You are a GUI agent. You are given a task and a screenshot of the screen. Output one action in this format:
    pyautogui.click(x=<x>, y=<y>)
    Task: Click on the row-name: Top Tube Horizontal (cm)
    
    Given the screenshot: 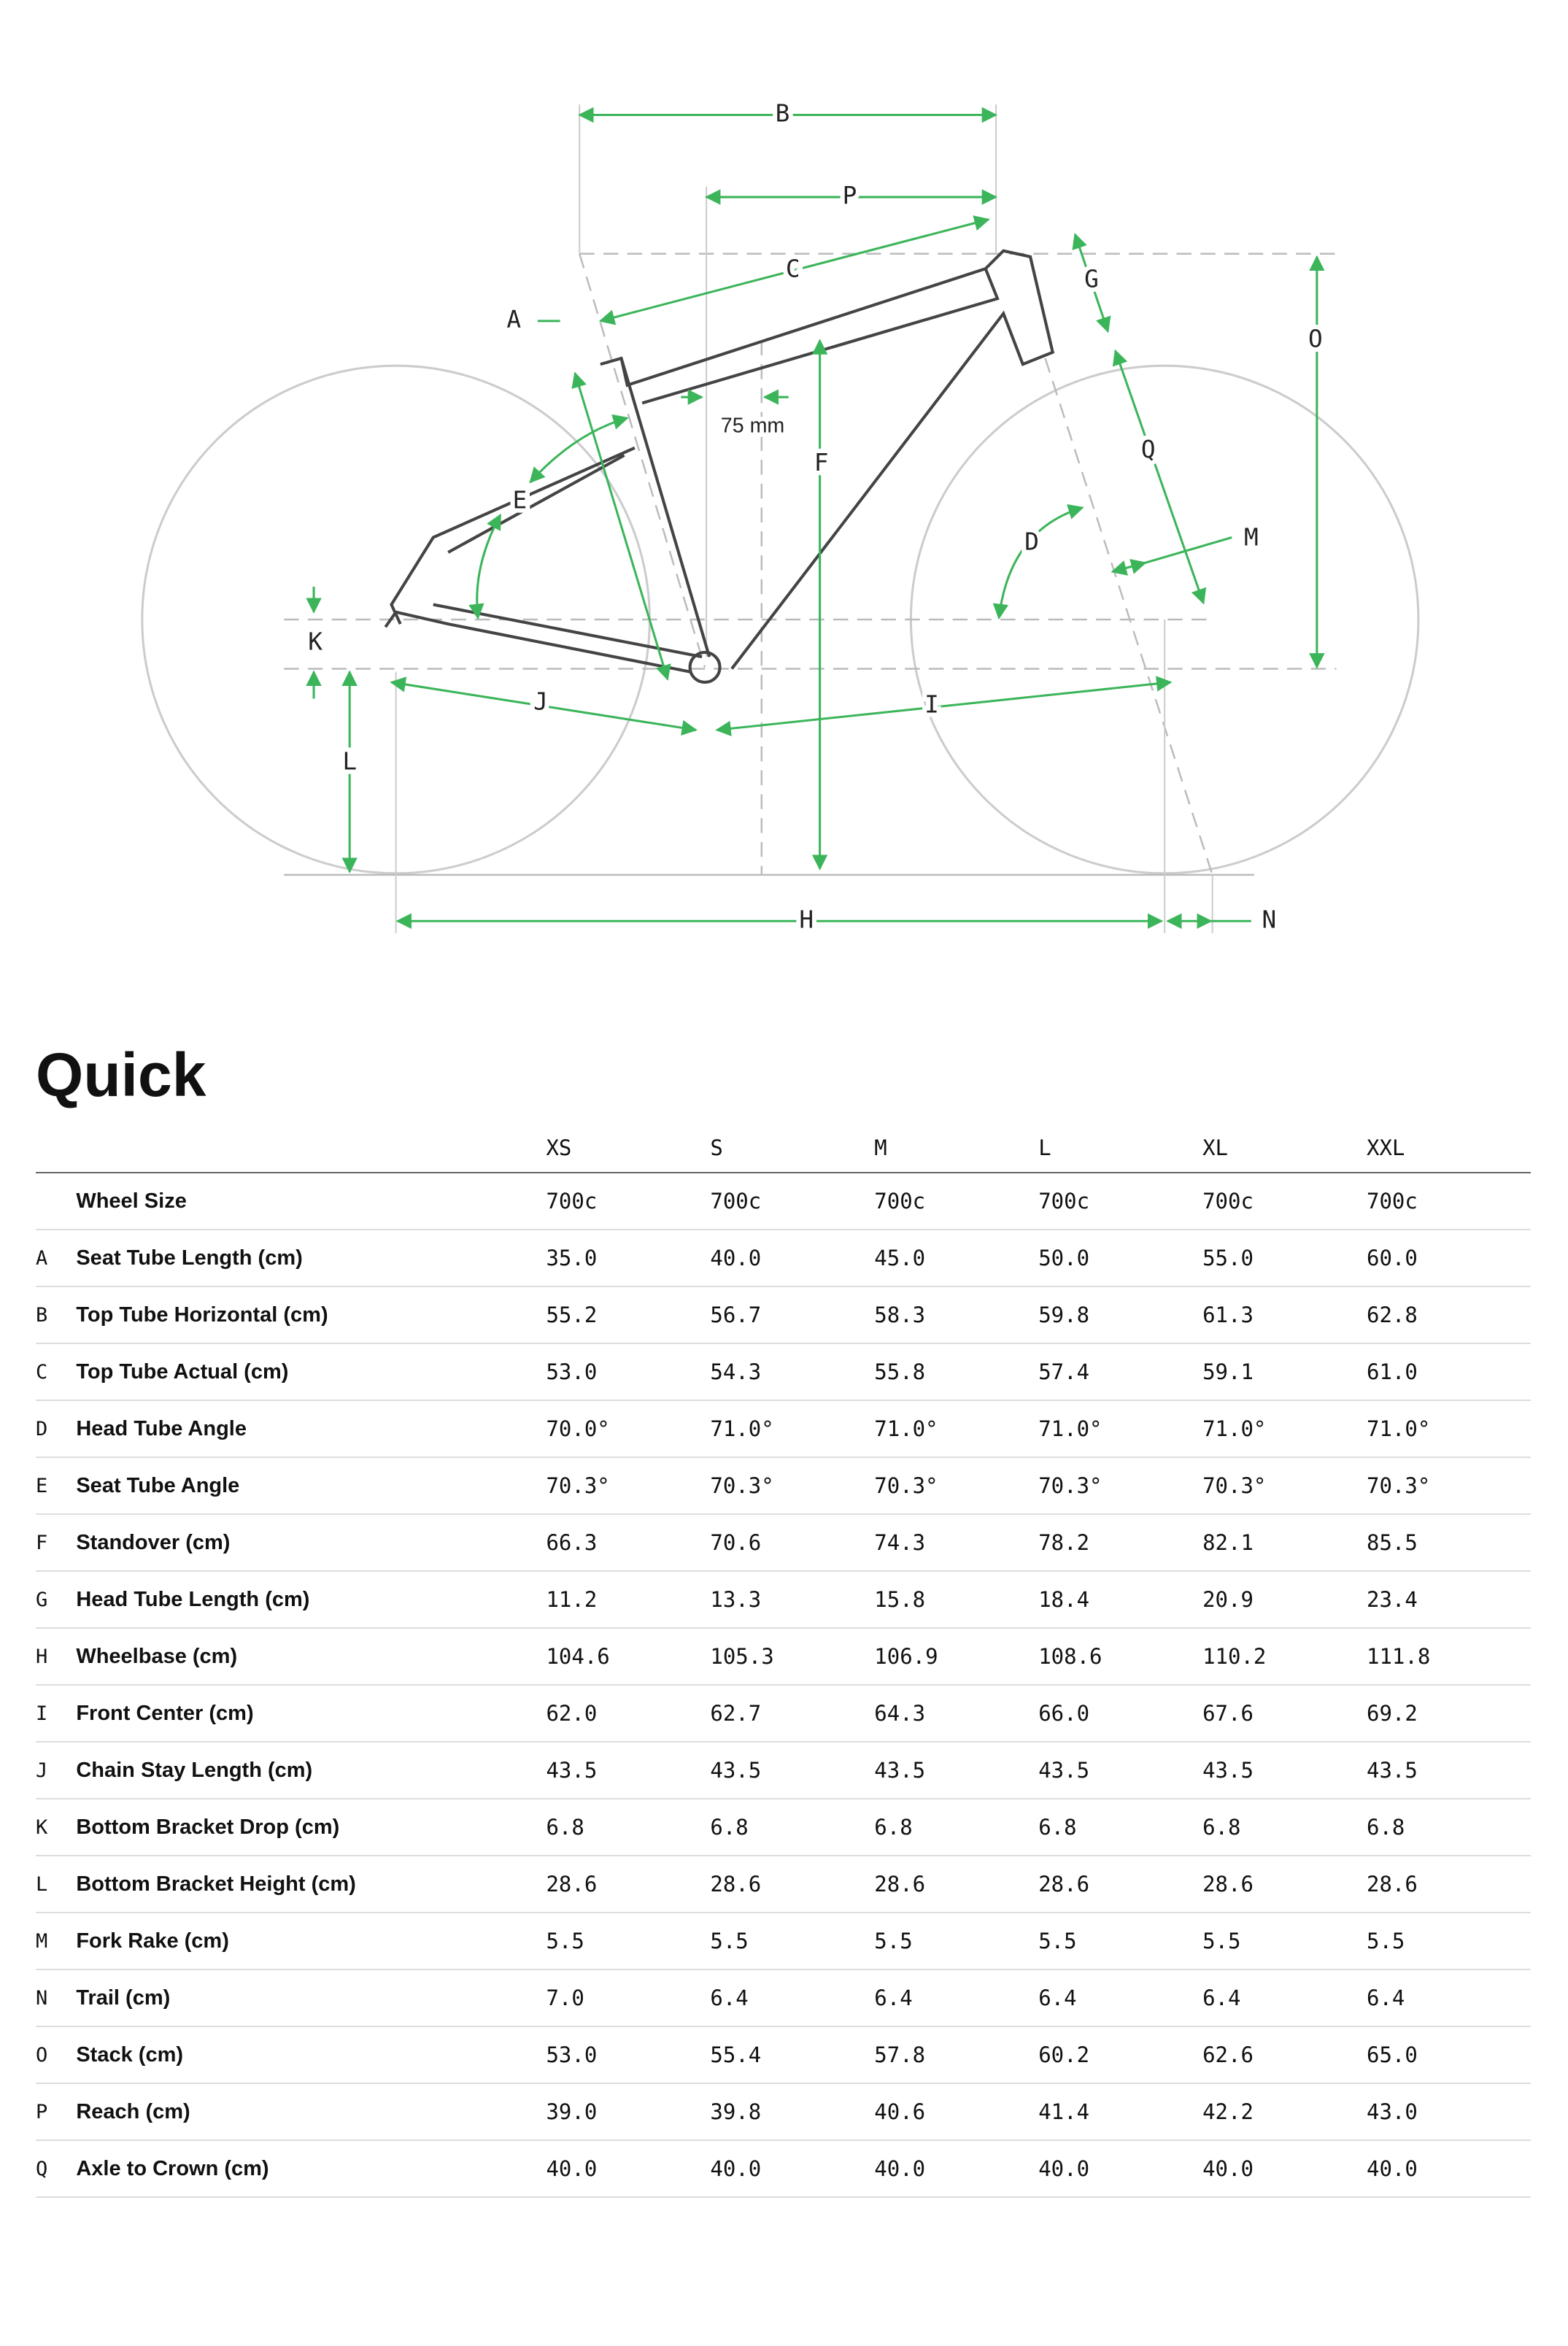 What is the action you would take?
    pyautogui.click(x=311, y=1315)
    